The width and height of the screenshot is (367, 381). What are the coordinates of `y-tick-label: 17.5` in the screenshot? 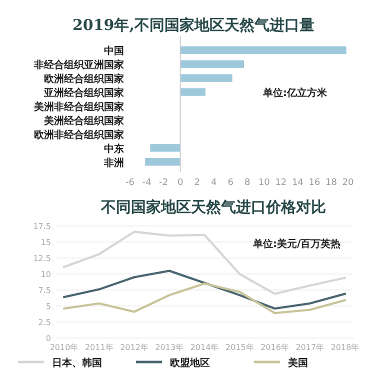 It's located at (42, 226).